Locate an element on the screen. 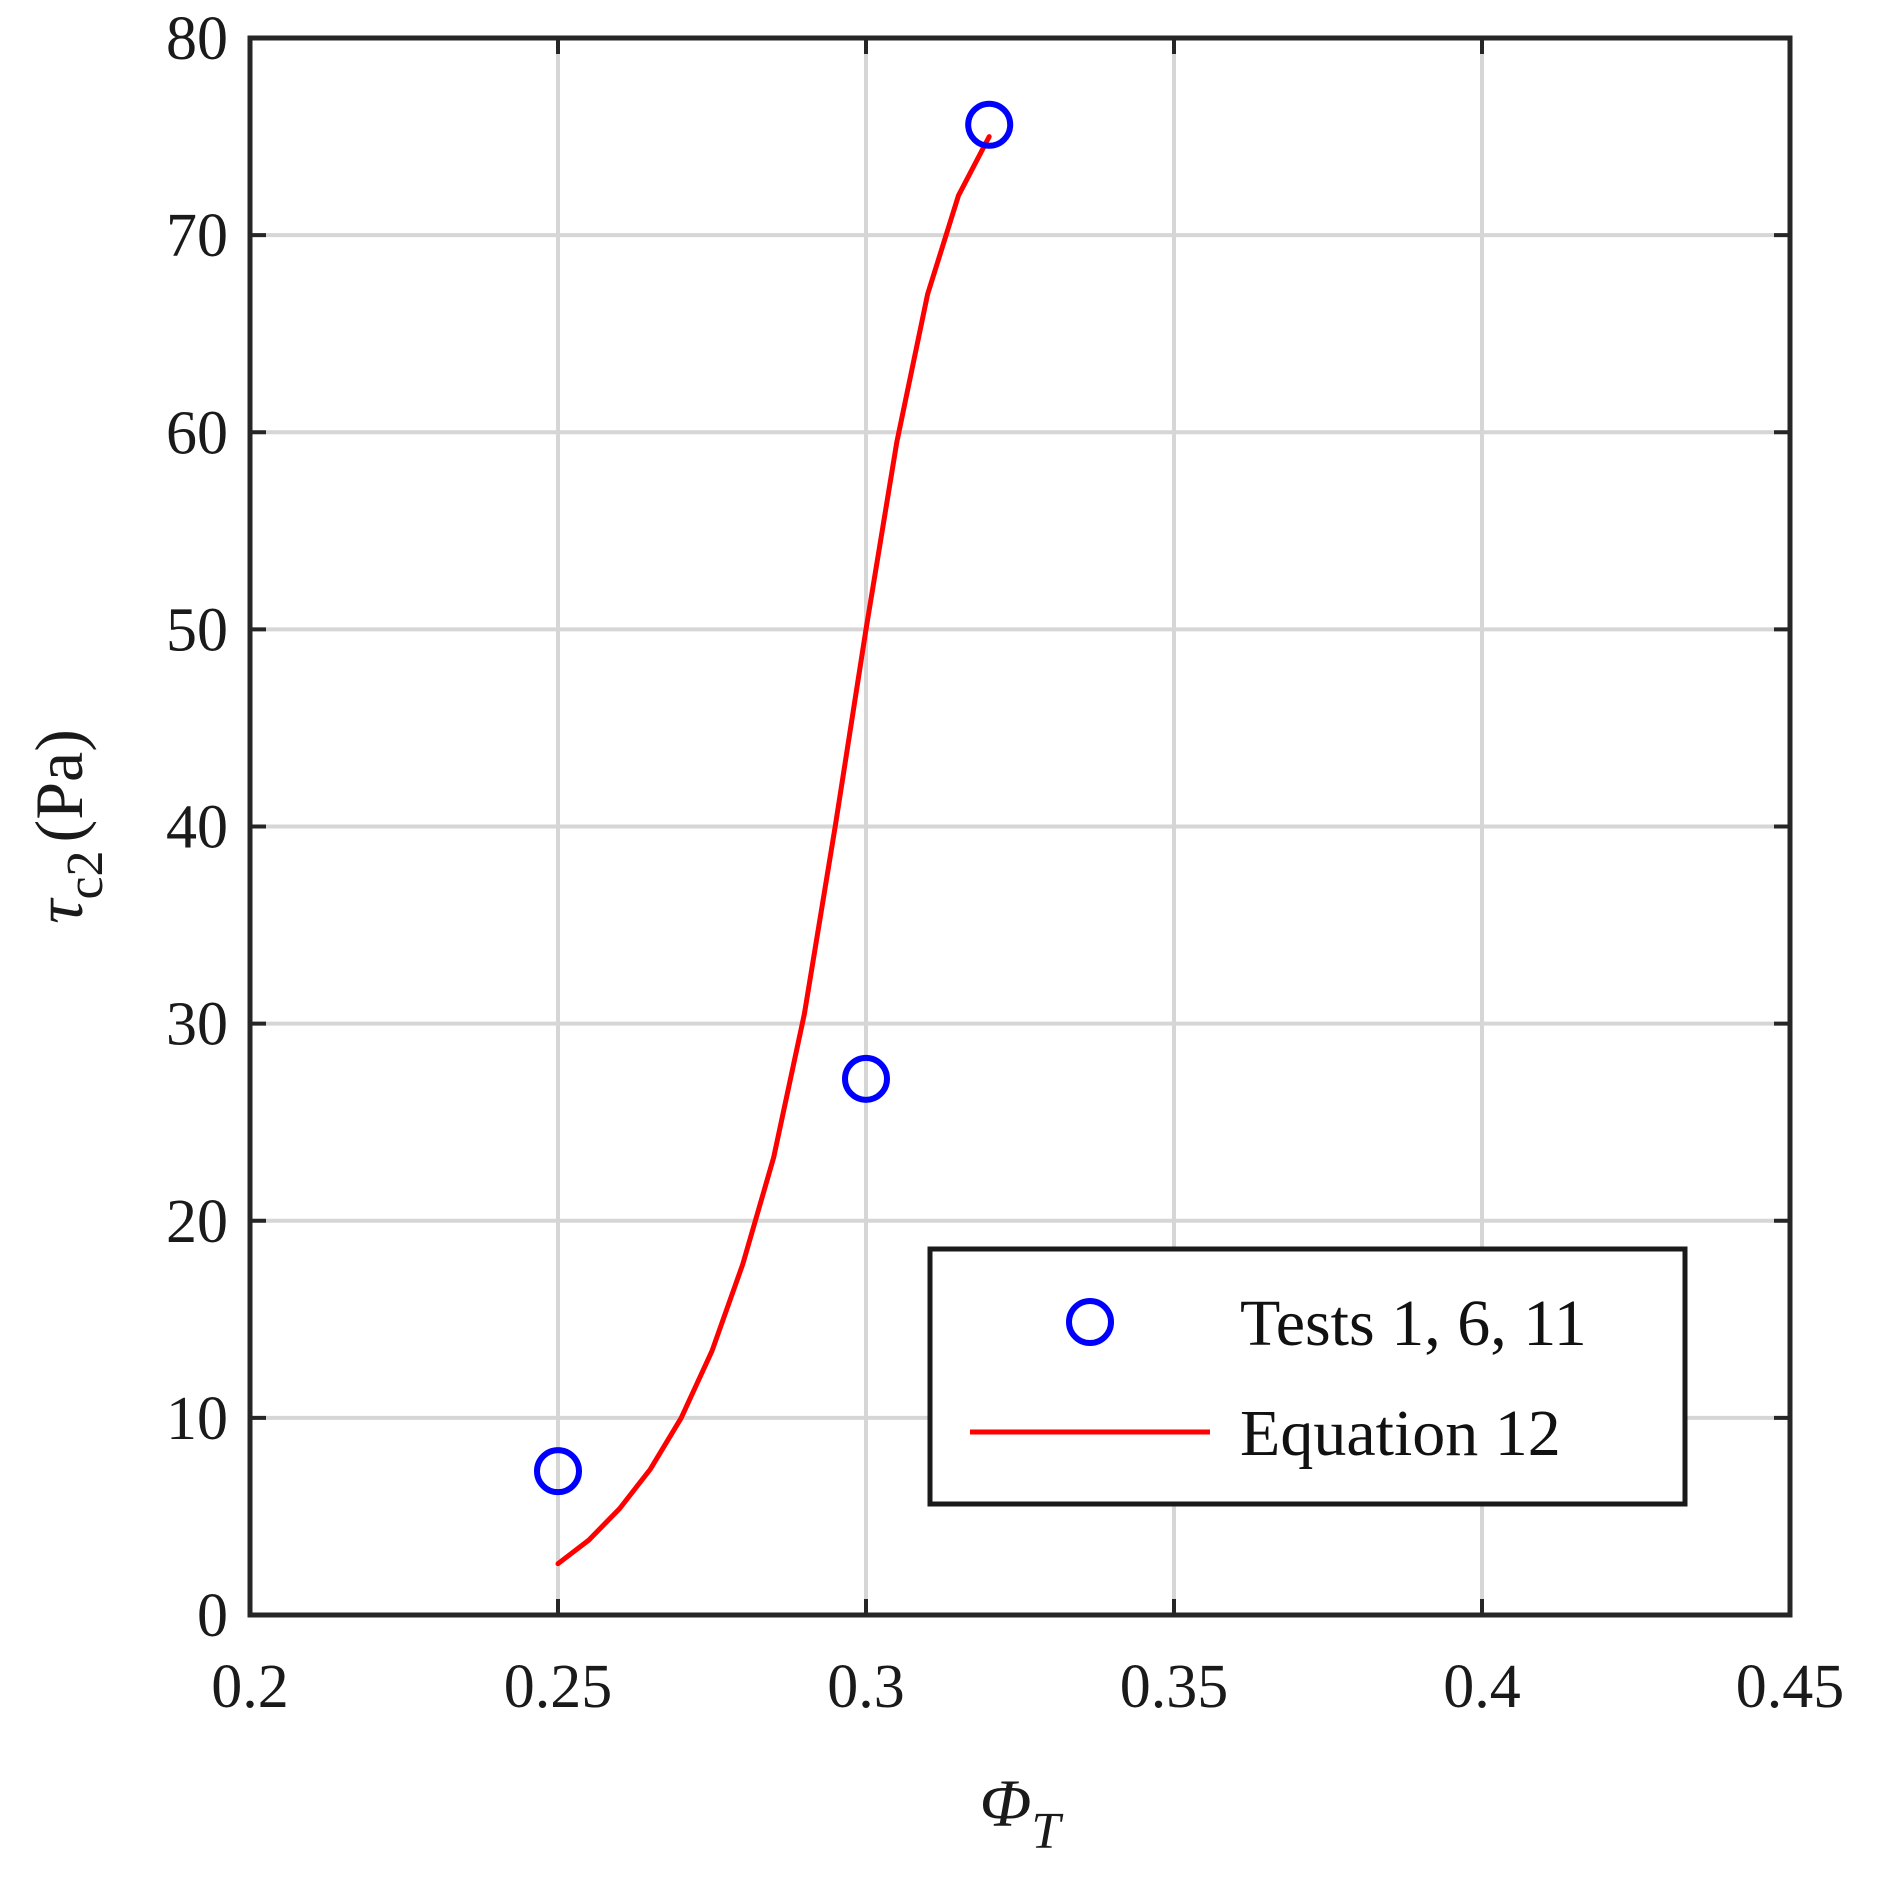 The height and width of the screenshot is (1899, 1878). legend-label-tests: Tests 1, 6, 11 is located at coordinates (1413, 1323).